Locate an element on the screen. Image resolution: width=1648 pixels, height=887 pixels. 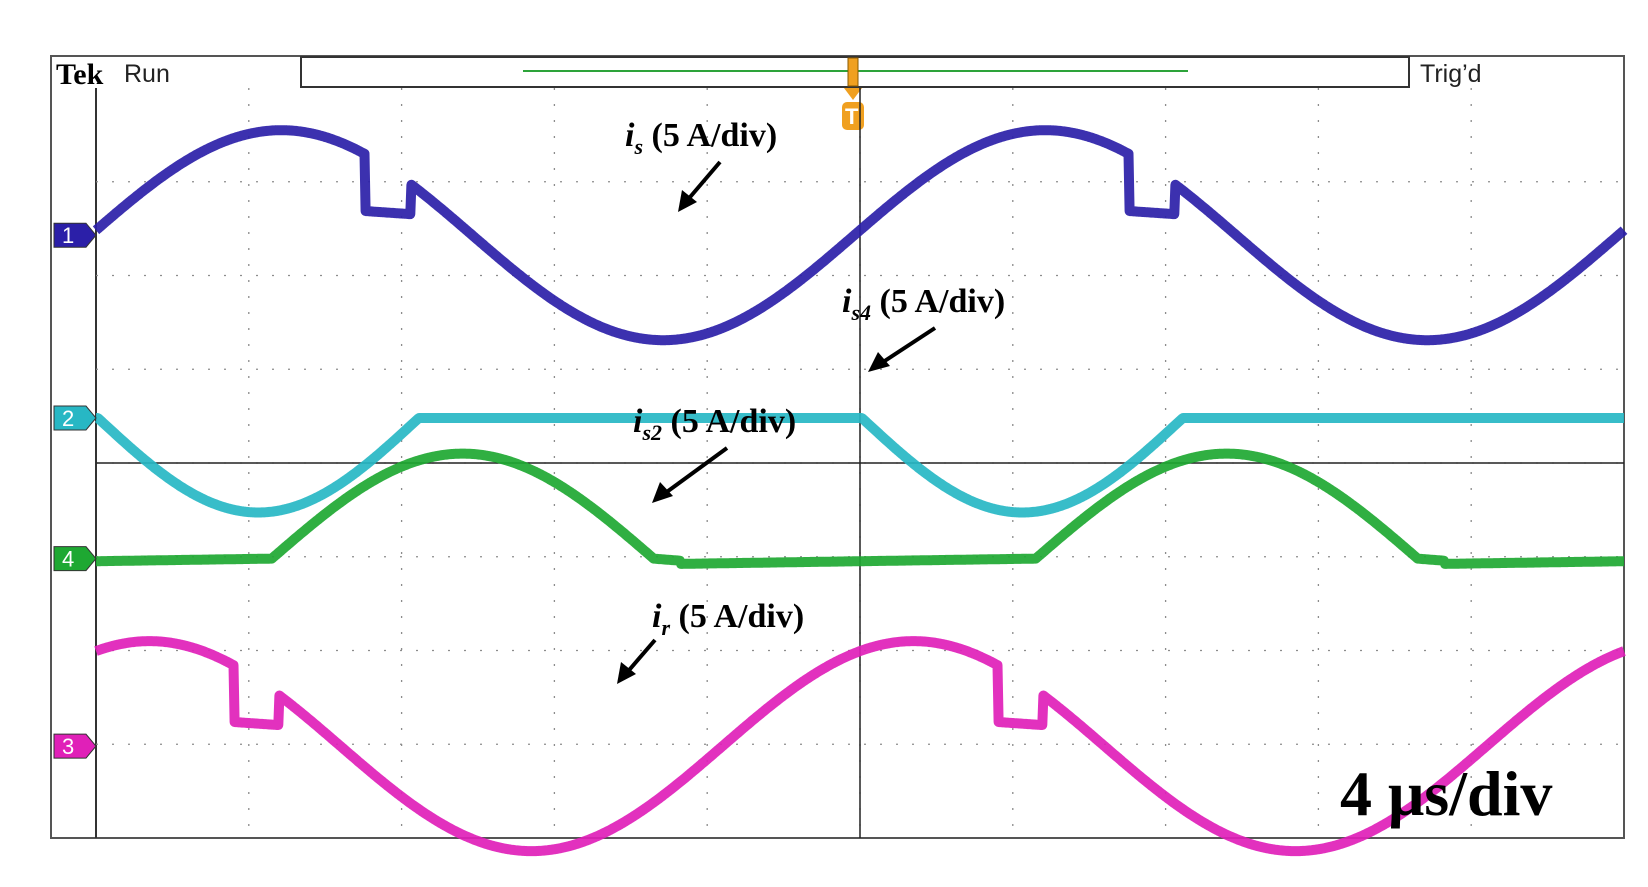
svg-text: ir (5 A/div) is located at coordinates (728, 619).